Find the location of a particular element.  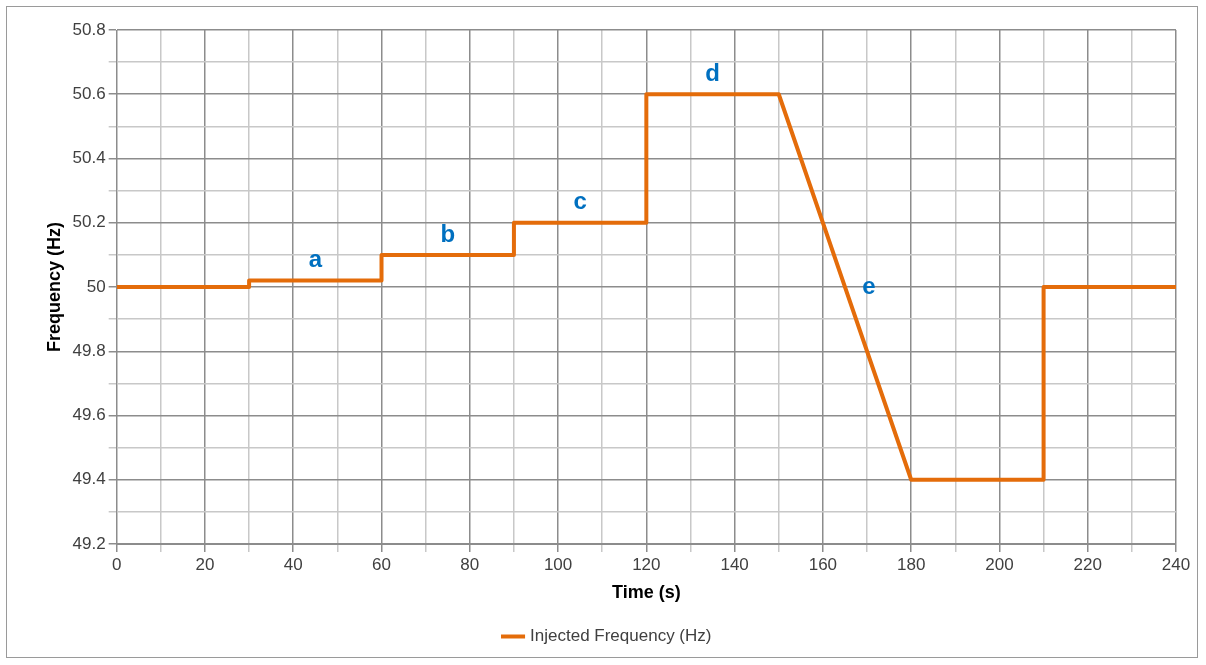

y-tick-label: 49.8 is located at coordinates (89, 350).